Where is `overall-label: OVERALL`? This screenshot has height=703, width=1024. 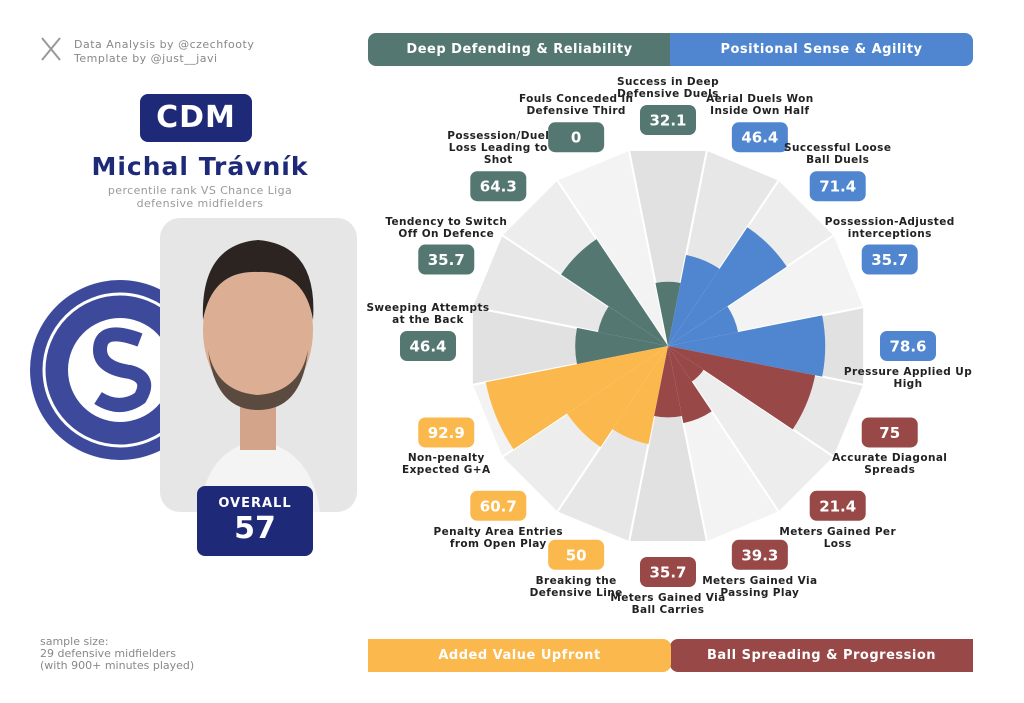
overall-label: OVERALL is located at coordinates (255, 503).